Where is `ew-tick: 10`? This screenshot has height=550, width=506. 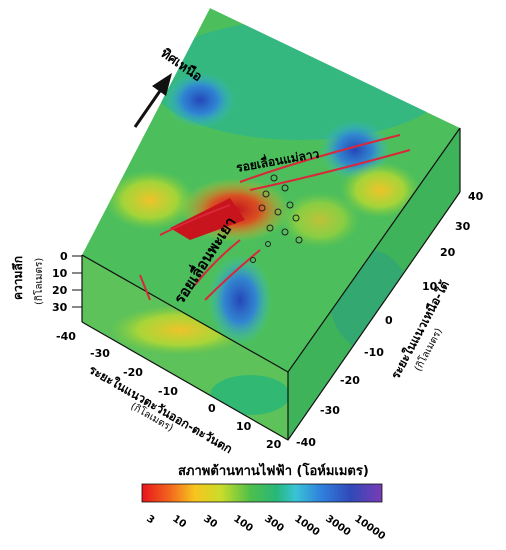 ew-tick: 10 is located at coordinates (244, 426).